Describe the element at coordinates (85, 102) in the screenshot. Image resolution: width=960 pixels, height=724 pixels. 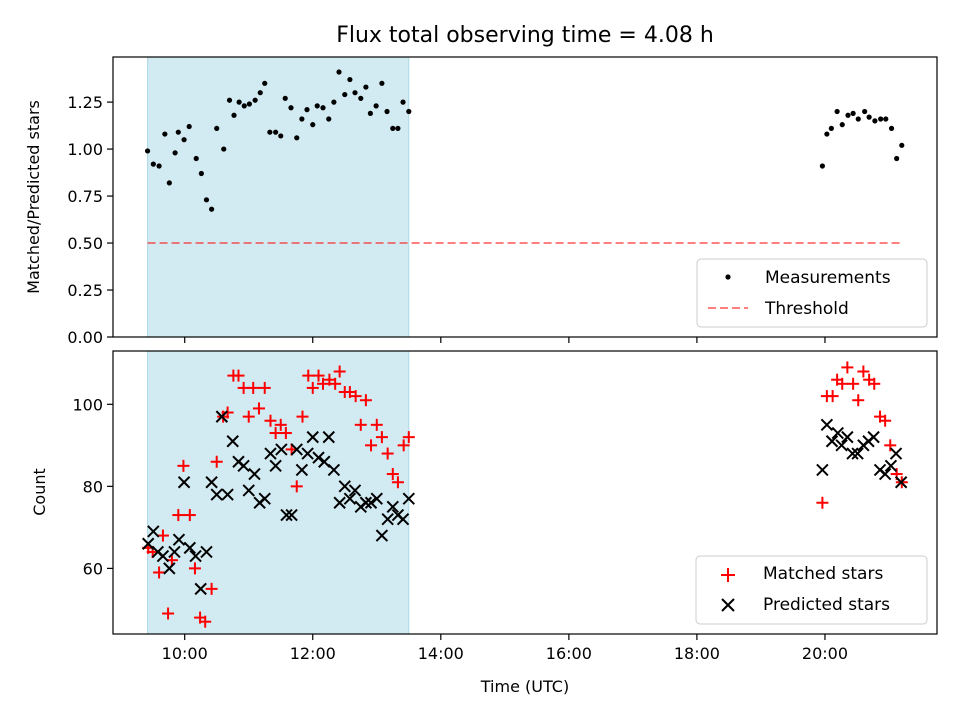
I see `top-y-tick-label: 1.25` at that location.